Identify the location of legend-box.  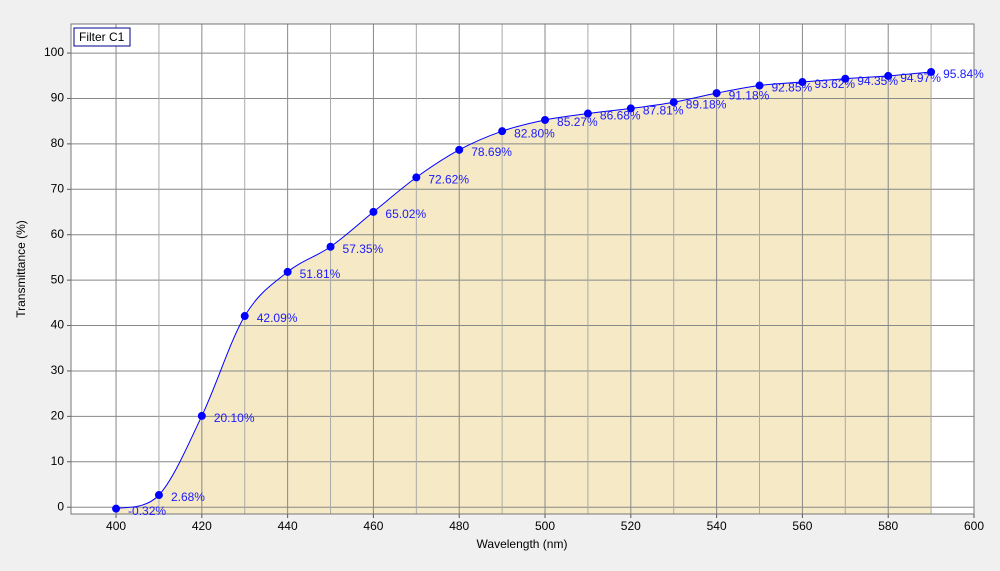
(102, 37).